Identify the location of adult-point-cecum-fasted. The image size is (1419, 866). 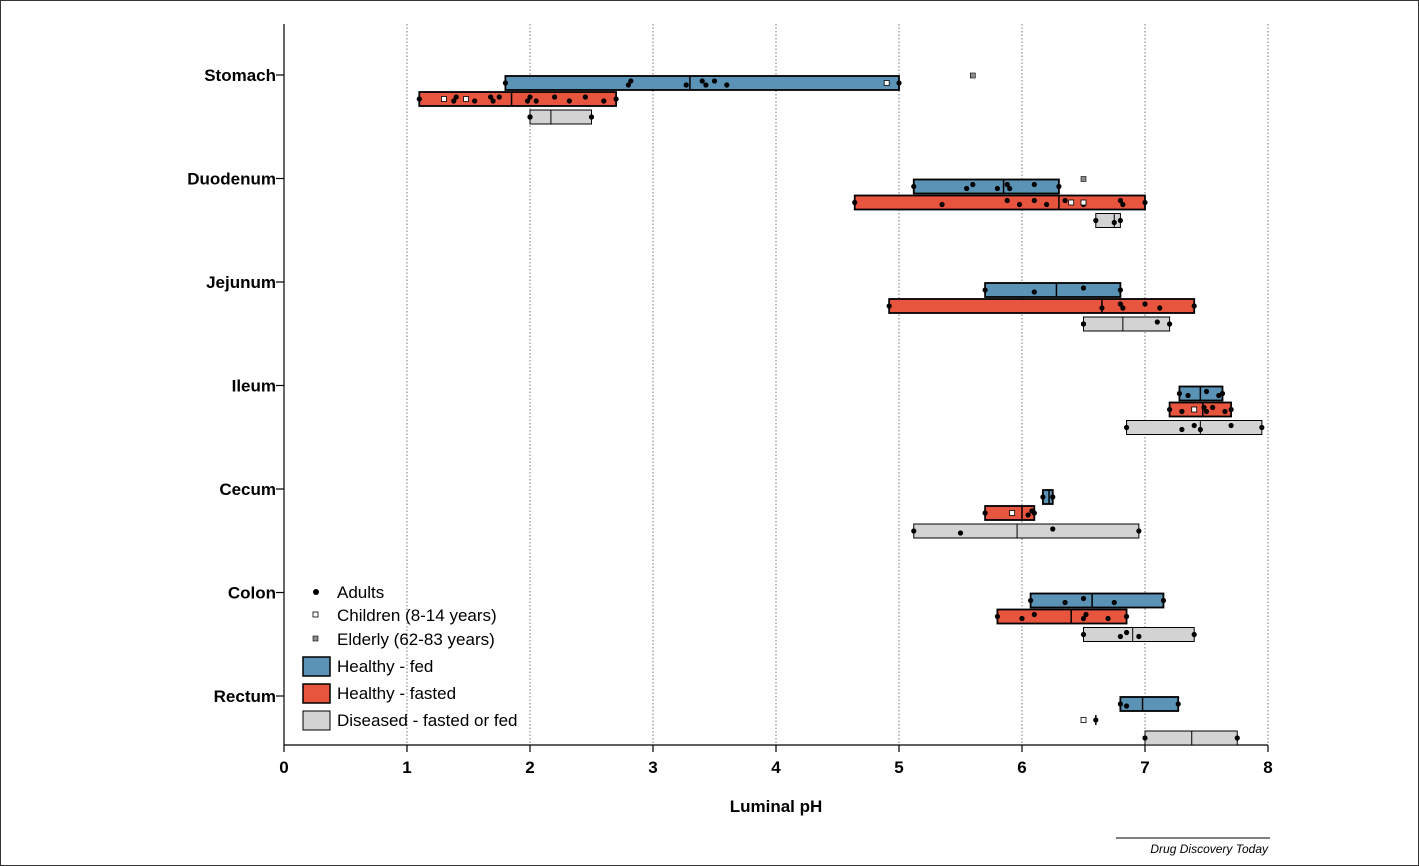
(985, 513).